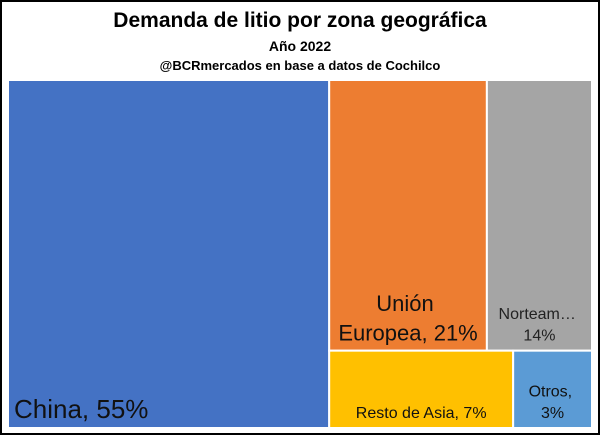 The image size is (600, 435). Describe the element at coordinates (81, 409) in the screenshot. I see `data-label: China, 55%` at that location.